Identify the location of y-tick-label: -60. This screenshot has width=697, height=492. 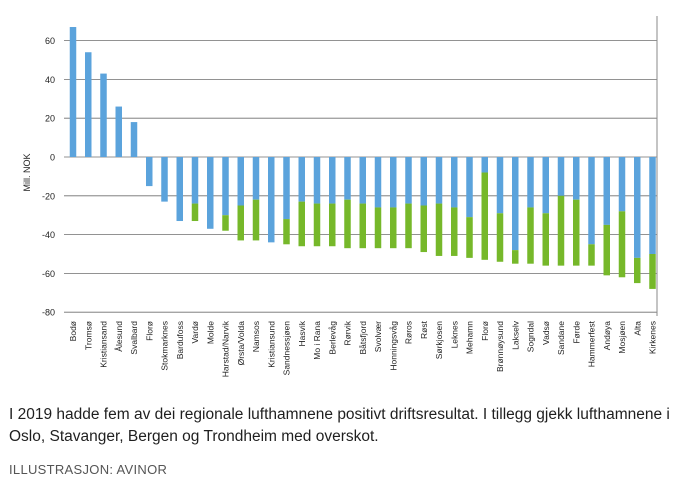
(48, 274).